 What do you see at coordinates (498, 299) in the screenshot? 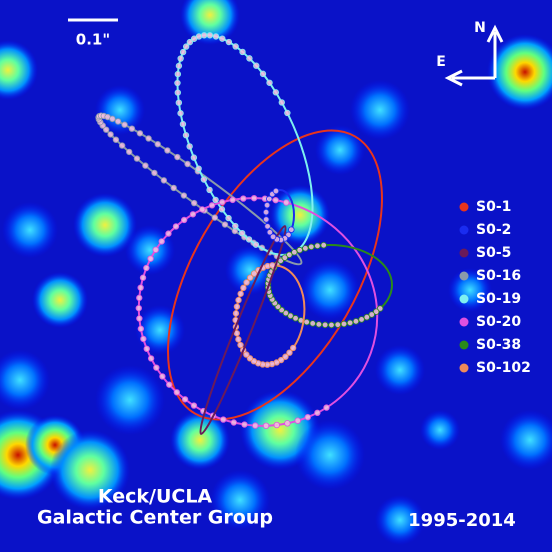
I see `legend-label: S0-19` at bounding box center [498, 299].